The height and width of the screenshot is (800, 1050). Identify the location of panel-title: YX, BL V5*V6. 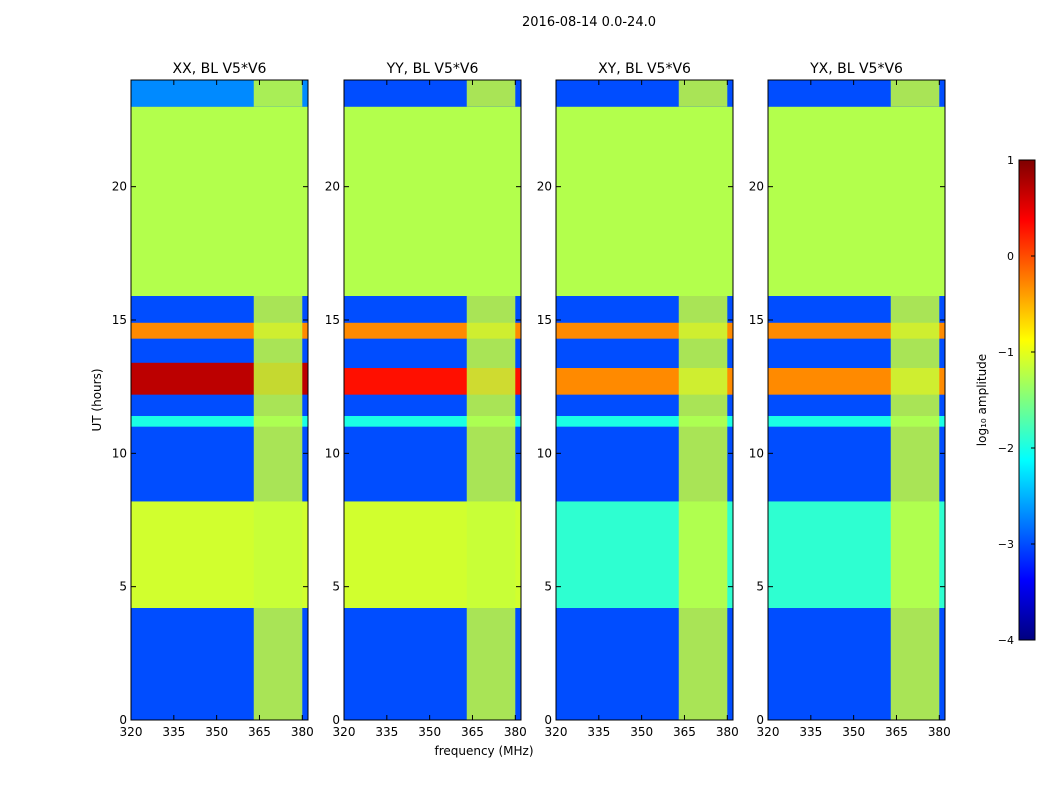
(856, 69).